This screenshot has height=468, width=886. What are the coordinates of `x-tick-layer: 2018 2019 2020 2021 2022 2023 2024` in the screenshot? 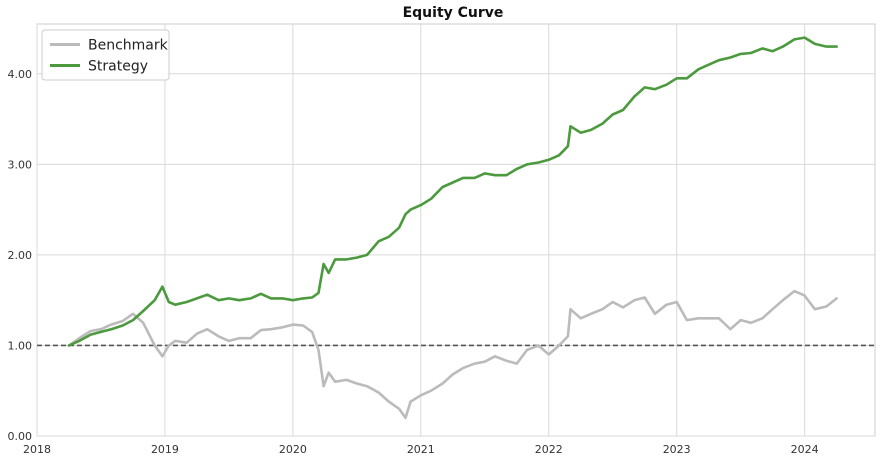 It's located at (421, 449).